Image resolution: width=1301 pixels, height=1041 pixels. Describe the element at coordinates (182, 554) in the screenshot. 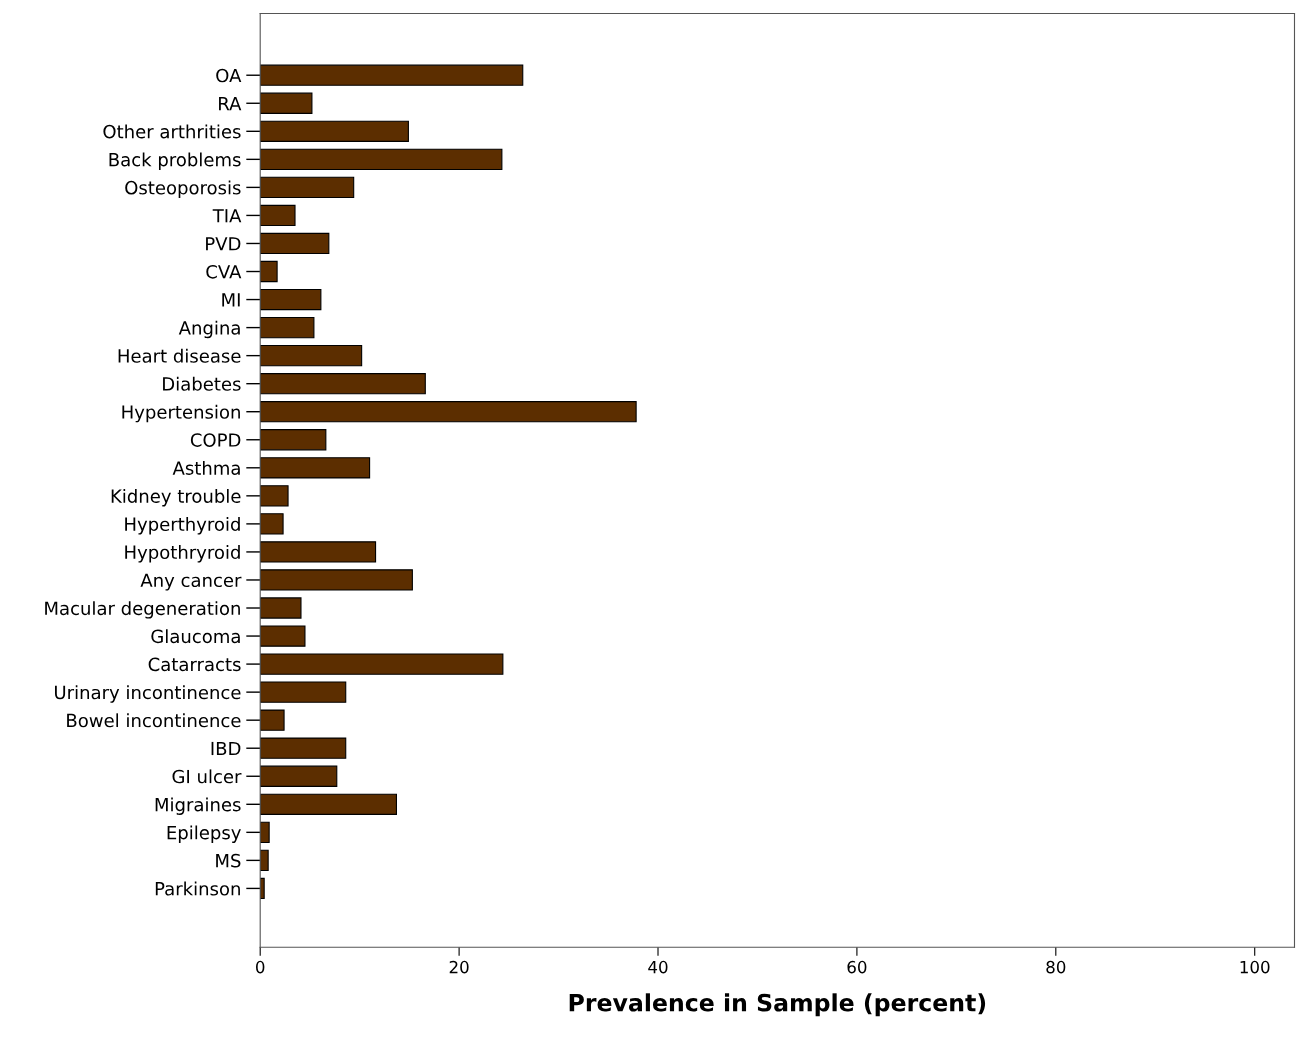

I see `y-tick-label: Hypothryroid` at that location.